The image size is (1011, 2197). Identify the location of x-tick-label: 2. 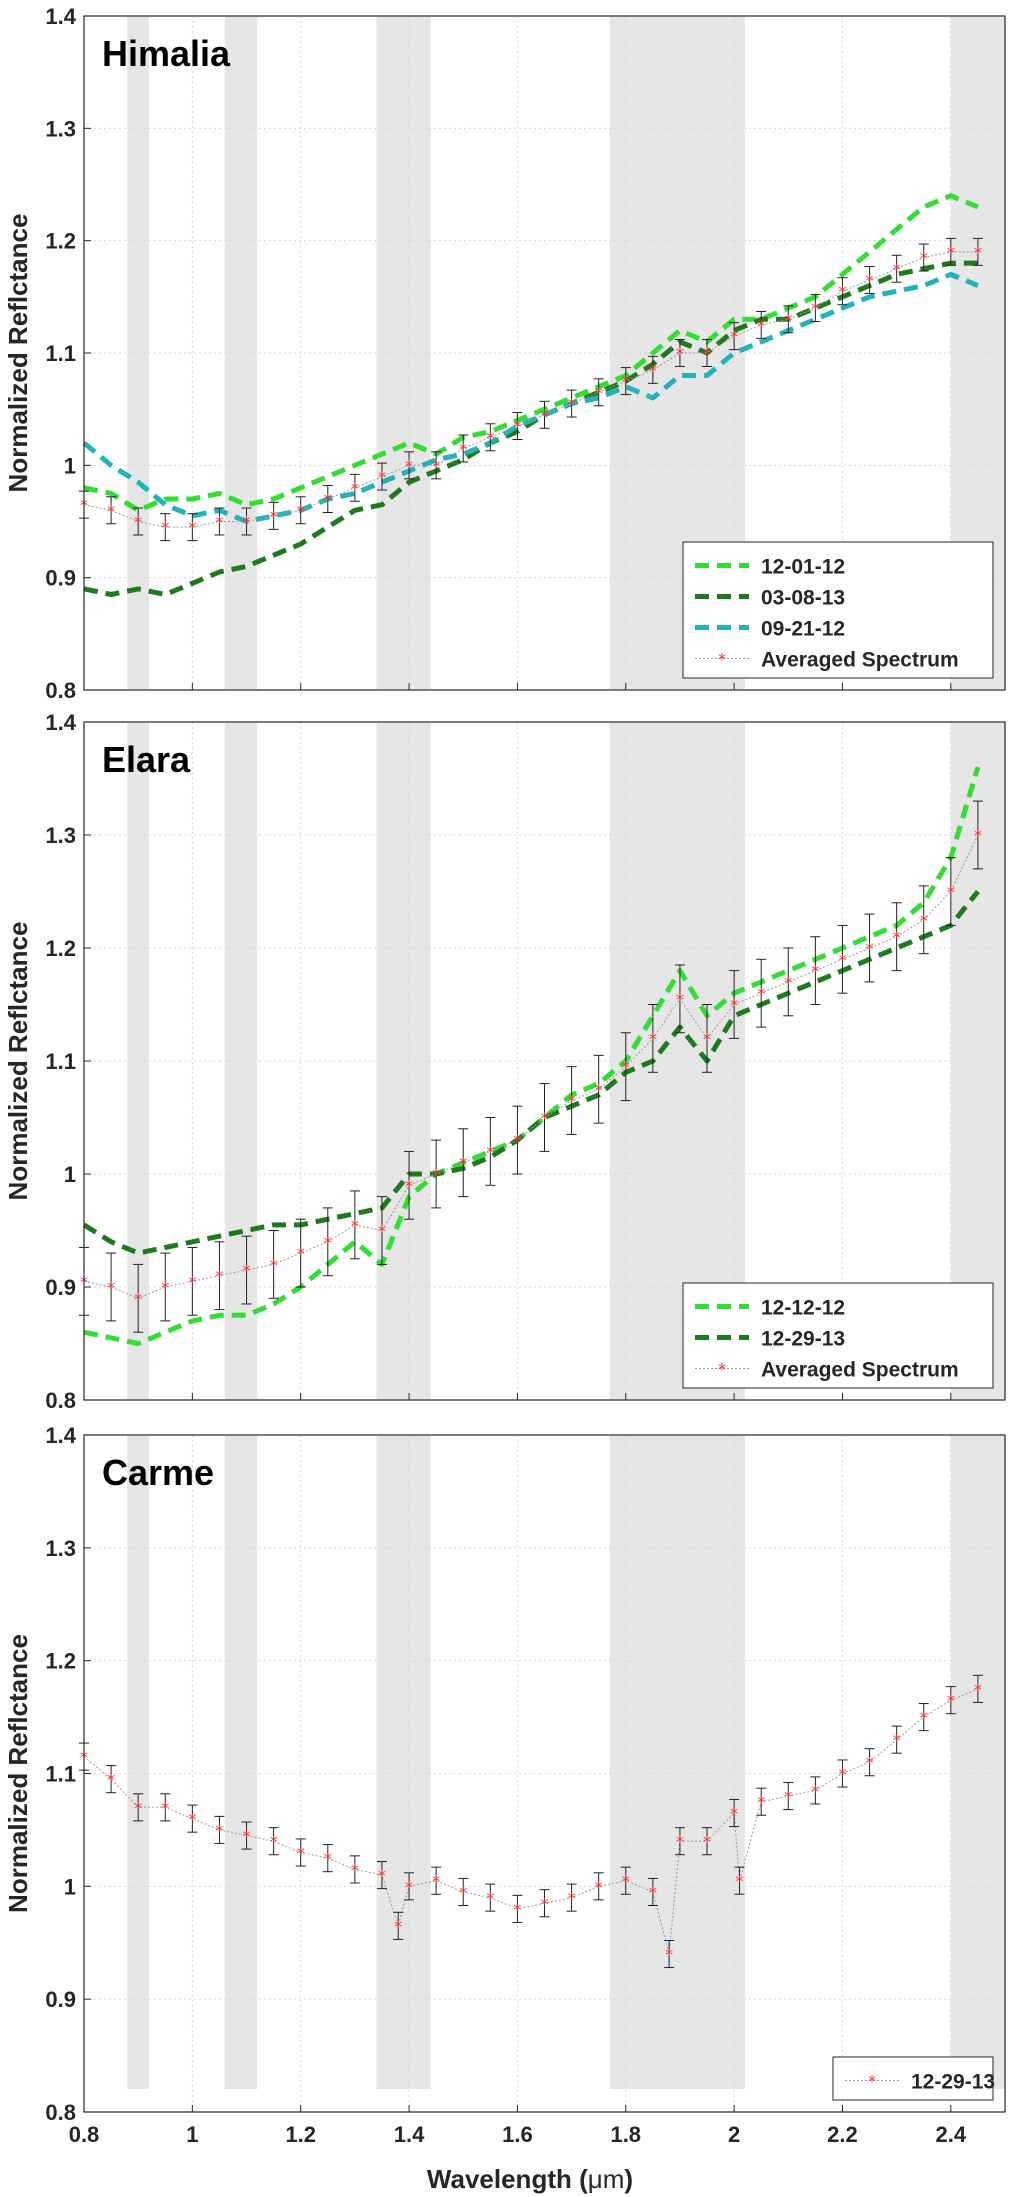
(734, 2134).